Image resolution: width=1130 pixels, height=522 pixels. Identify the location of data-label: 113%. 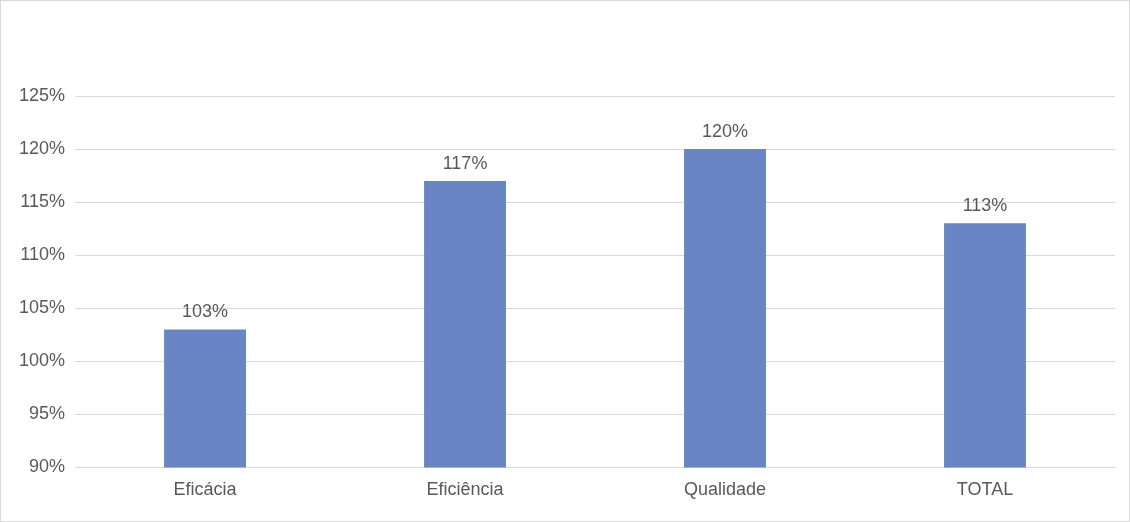
(985, 205).